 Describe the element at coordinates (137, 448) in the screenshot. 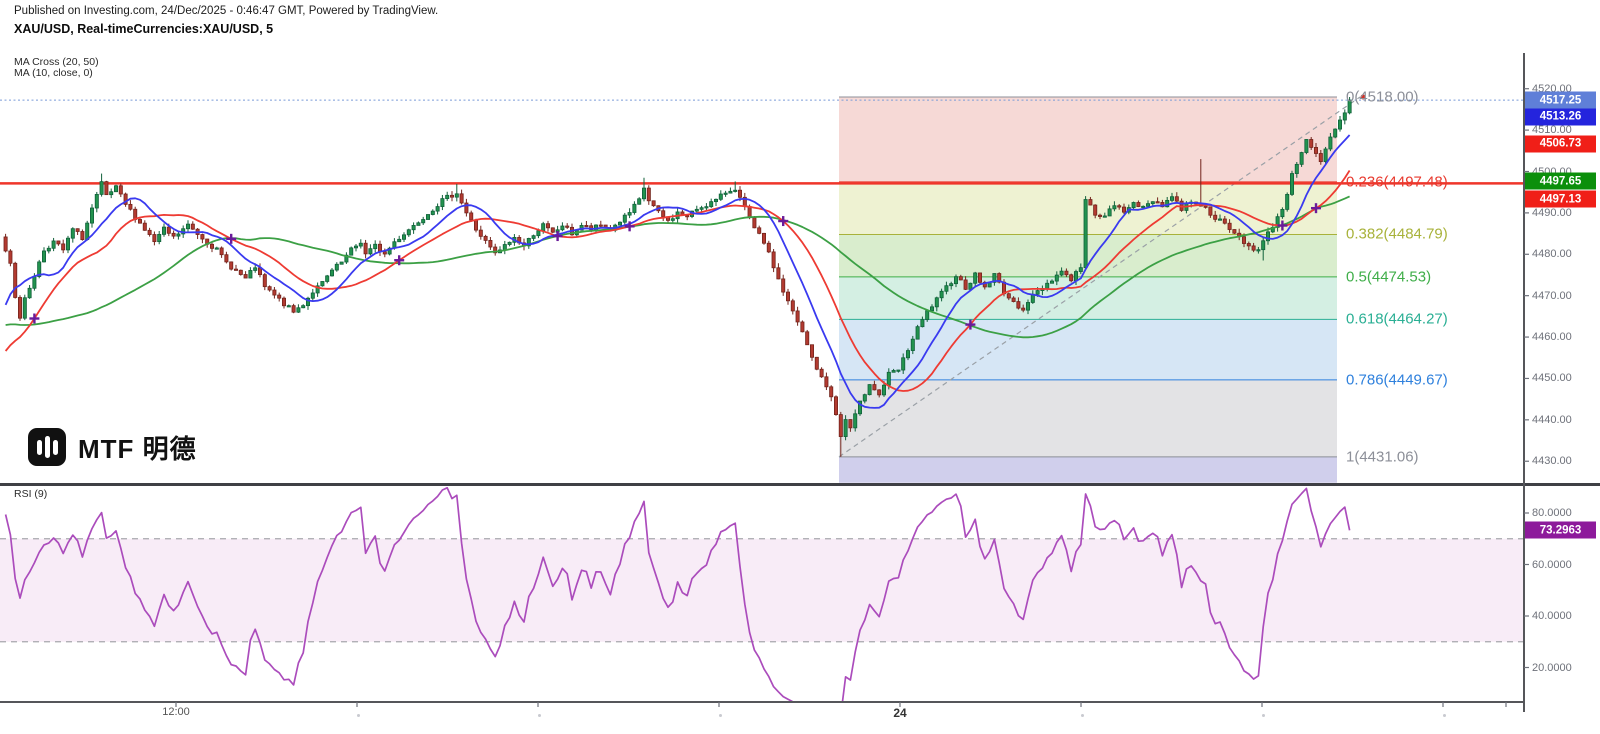

I see `watermark-text: MTF 明德` at that location.